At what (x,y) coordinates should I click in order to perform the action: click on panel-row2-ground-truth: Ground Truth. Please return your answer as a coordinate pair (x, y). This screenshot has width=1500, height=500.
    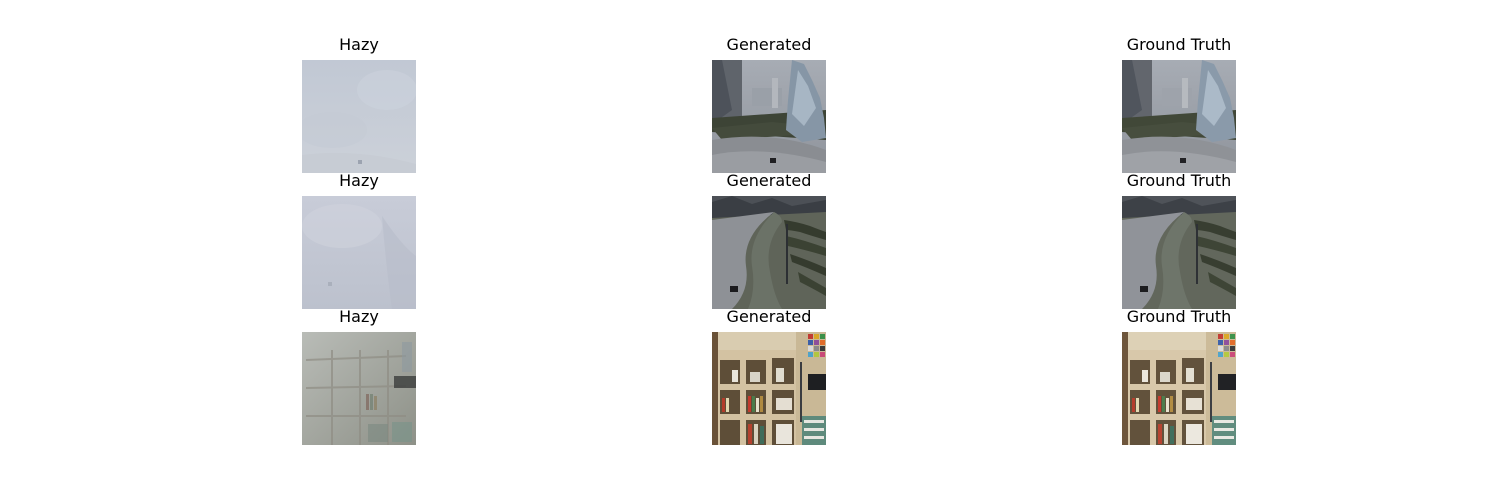
    Looking at the image, I should click on (1179, 240).